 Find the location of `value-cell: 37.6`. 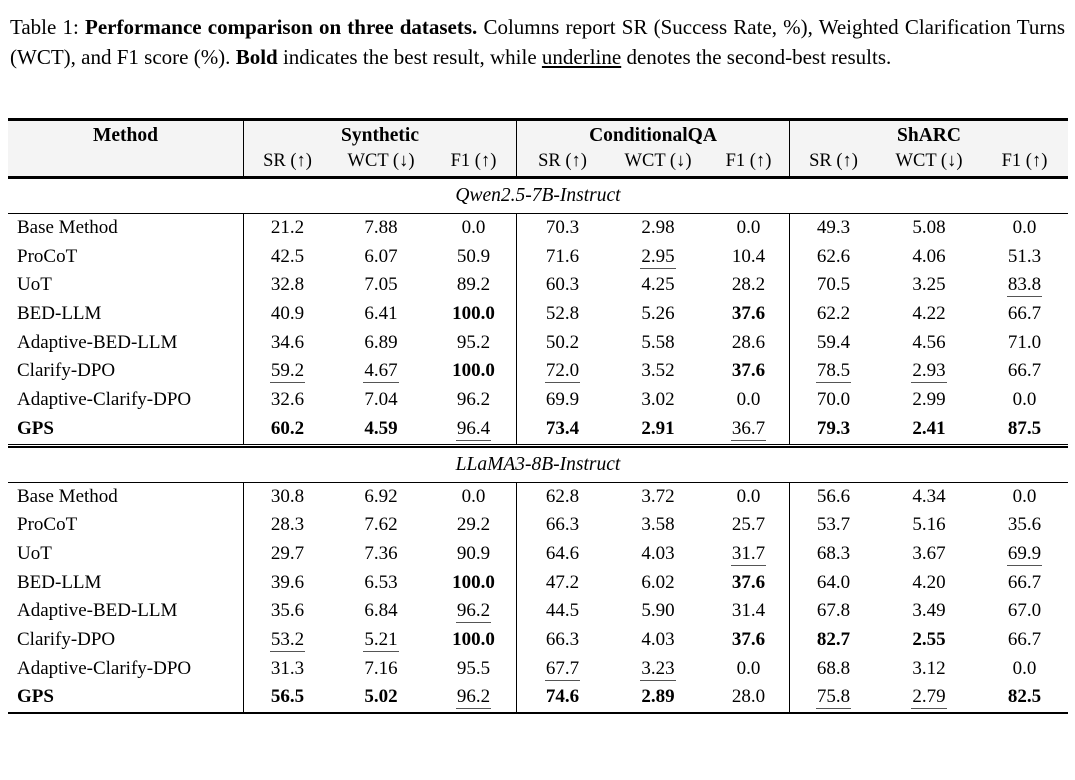

value-cell: 37.6 is located at coordinates (748, 314).